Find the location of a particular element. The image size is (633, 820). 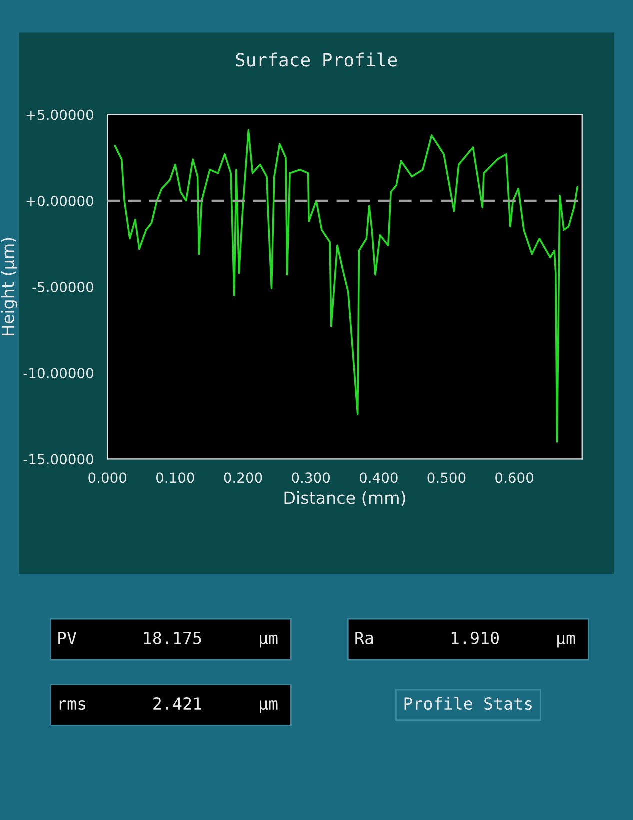

text: 2.421 is located at coordinates (178, 703).